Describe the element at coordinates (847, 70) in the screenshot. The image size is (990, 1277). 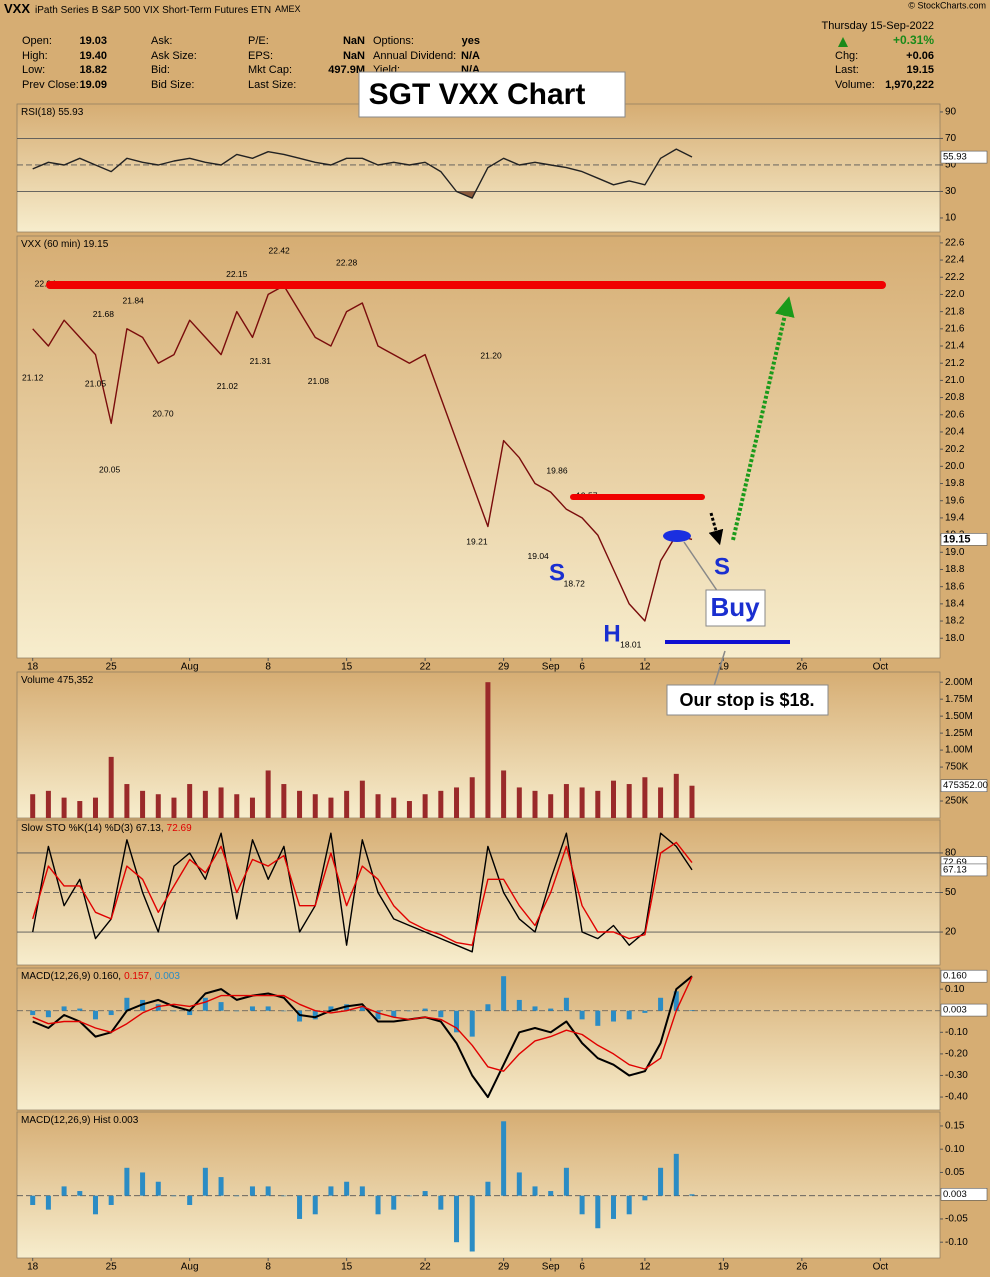
I see `summary-label: Last:` at that location.